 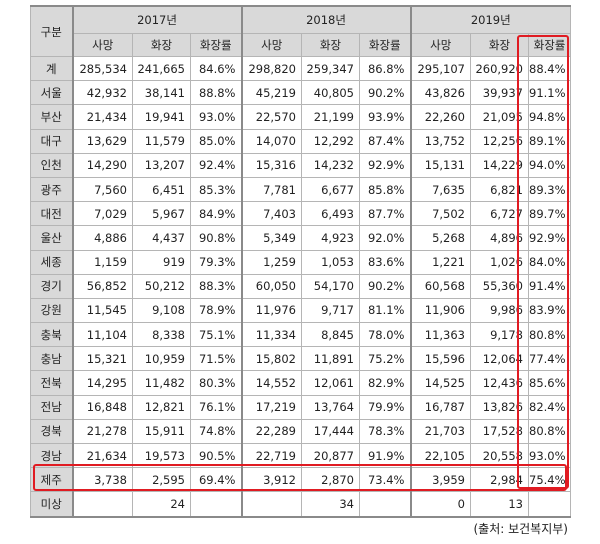 I want to click on value-cell: 15,596, so click(x=440, y=359).